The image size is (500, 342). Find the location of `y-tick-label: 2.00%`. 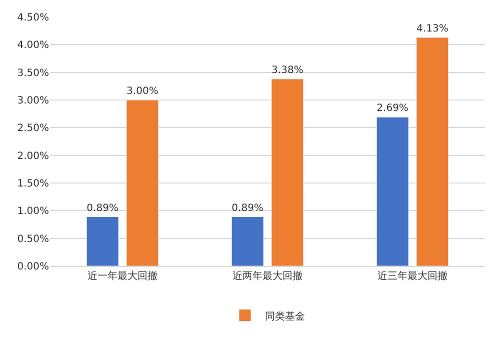

y-tick-label: 2.00% is located at coordinates (33, 156).